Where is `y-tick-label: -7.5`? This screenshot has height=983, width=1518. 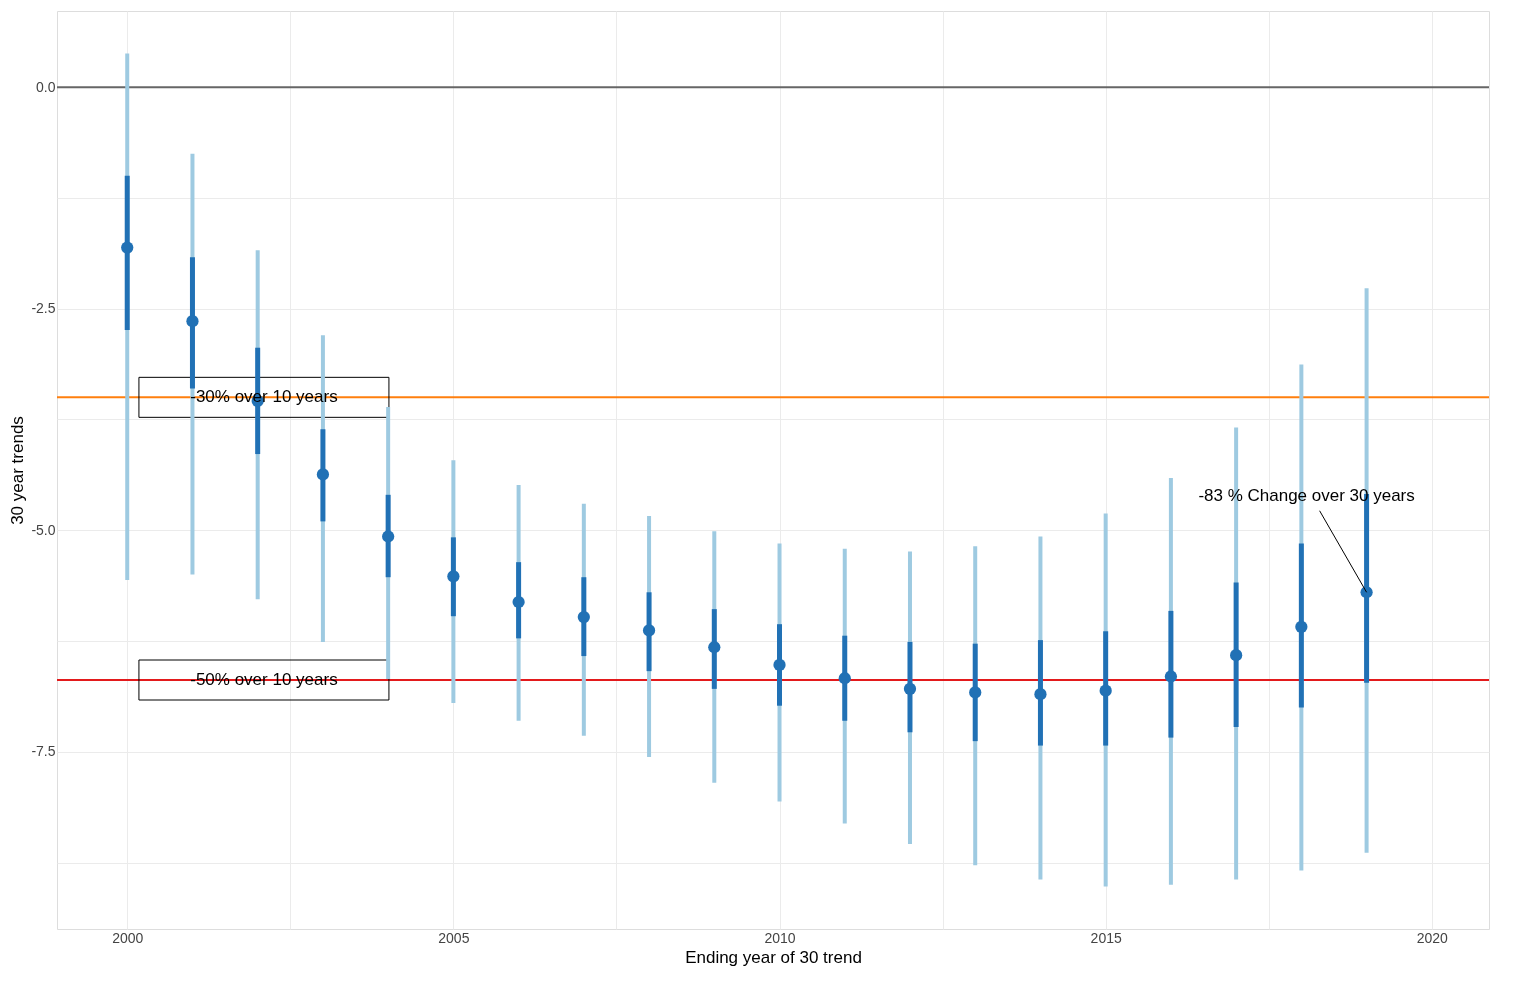
y-tick-label: -7.5 is located at coordinates (43, 751).